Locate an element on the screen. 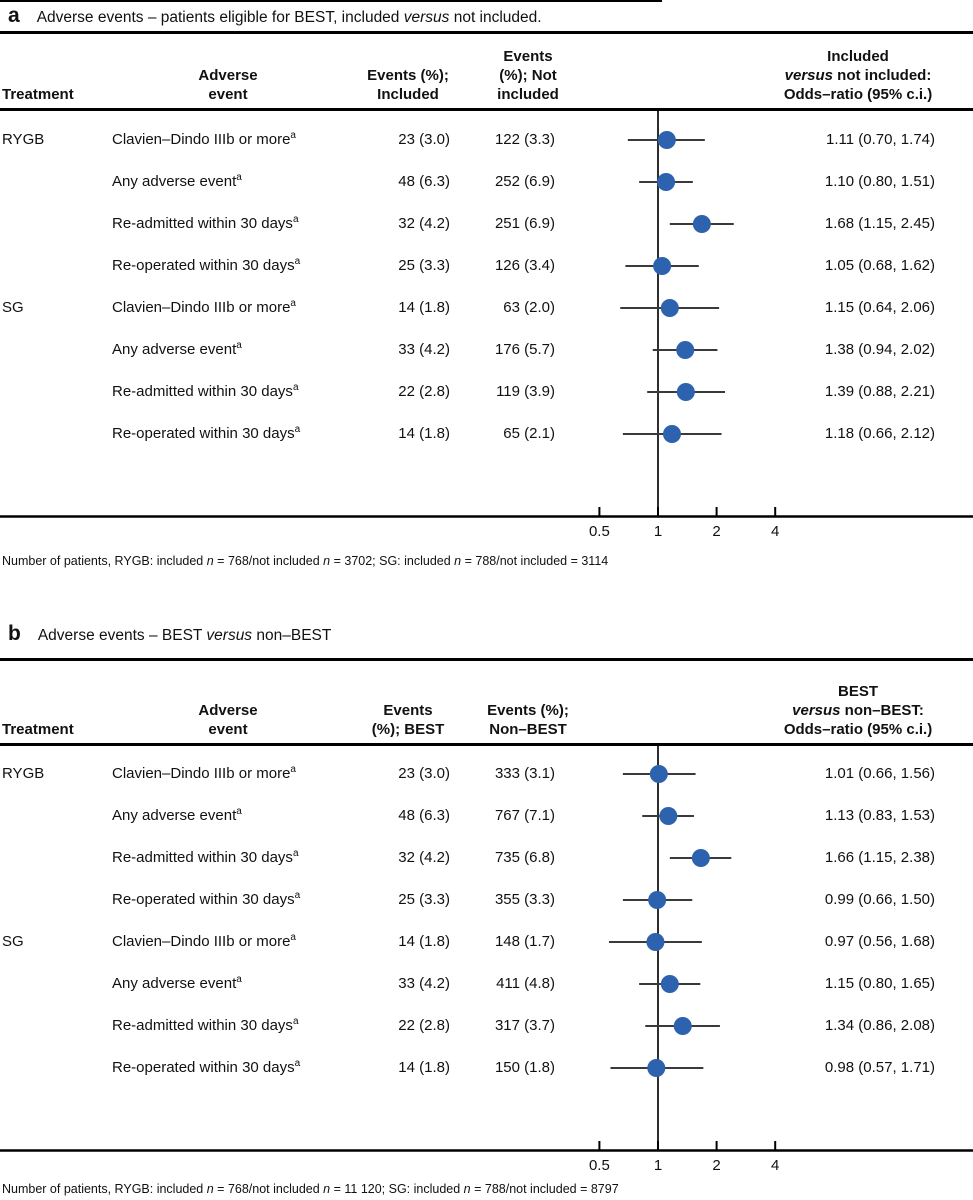  column-header-line: Events is located at coordinates (408, 710).